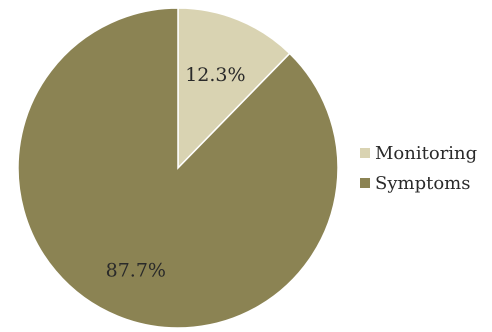 The image size is (492, 332). Describe the element at coordinates (365, 153) in the screenshot. I see `legend-swatch-monitoring` at that location.